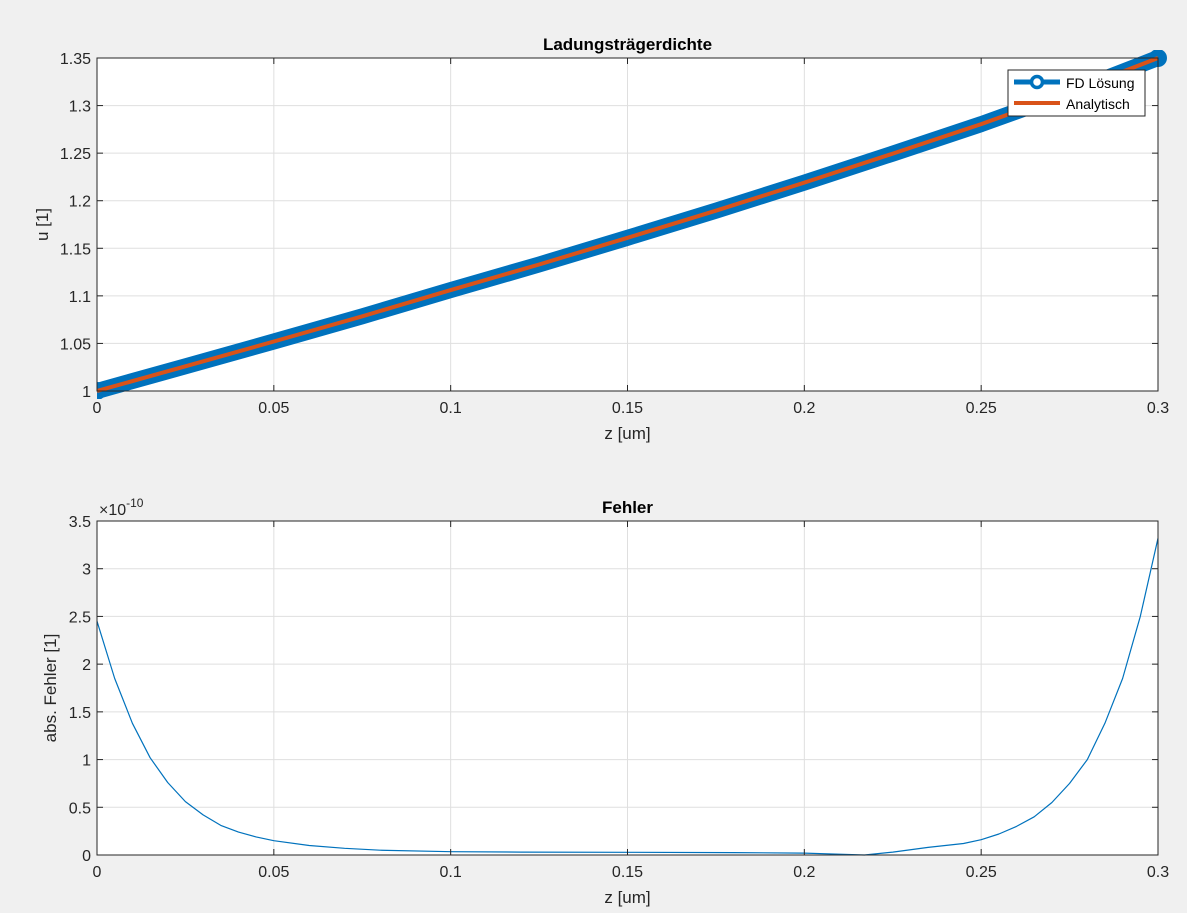 Image resolution: width=1187 pixels, height=913 pixels. I want to click on chart0-x-tick-label: 0.2, so click(804, 408).